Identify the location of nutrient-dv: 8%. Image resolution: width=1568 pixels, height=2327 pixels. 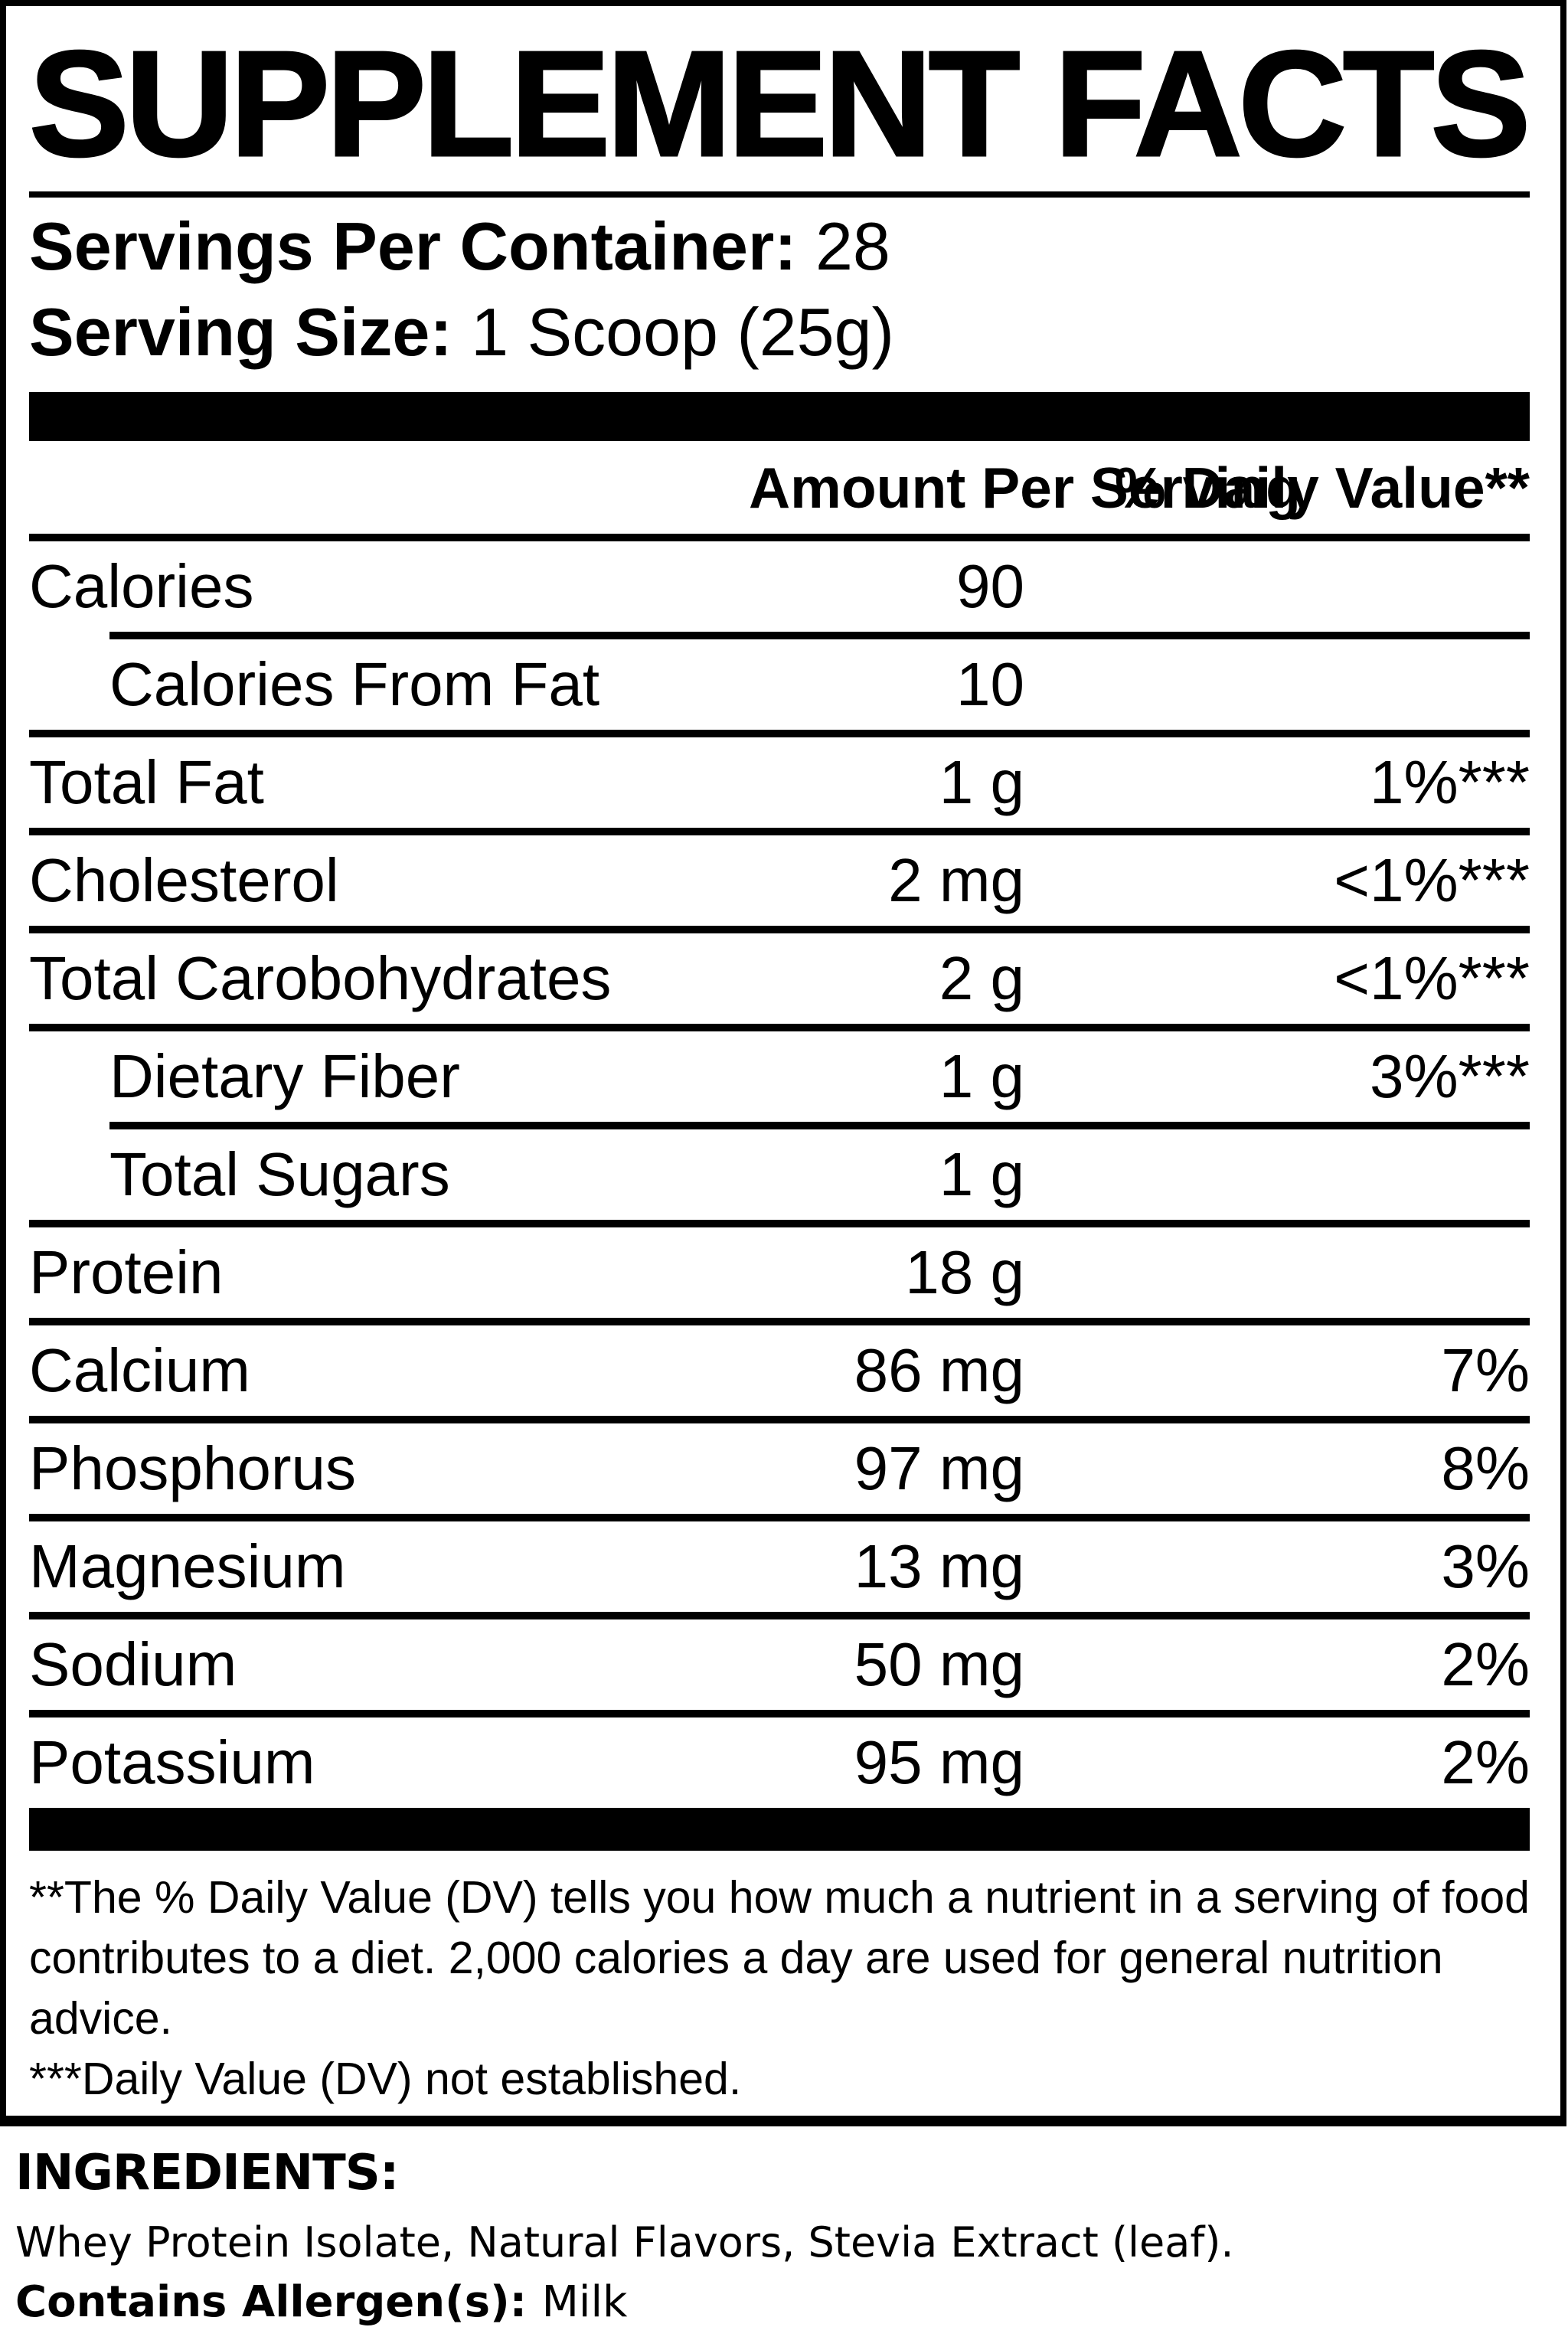
(1485, 1468).